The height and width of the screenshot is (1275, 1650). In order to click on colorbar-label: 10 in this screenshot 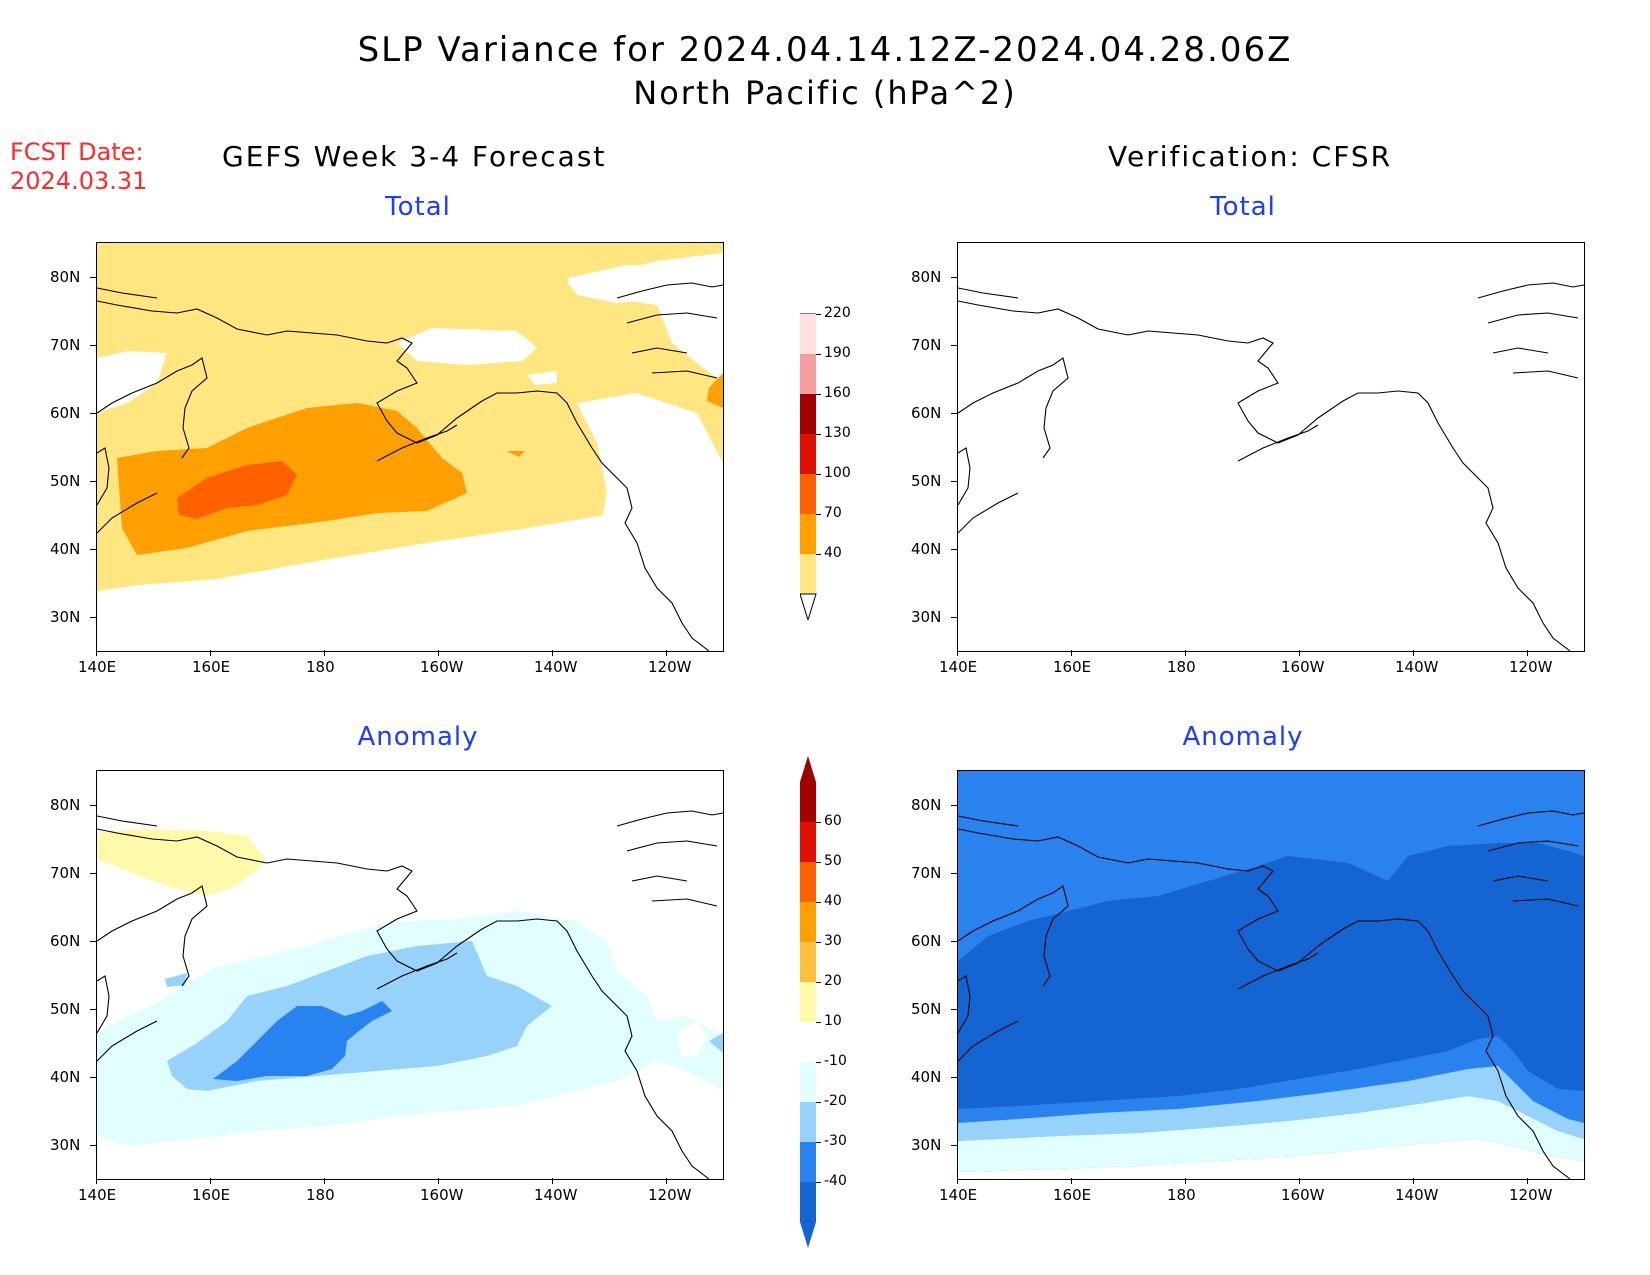, I will do `click(833, 1021)`.